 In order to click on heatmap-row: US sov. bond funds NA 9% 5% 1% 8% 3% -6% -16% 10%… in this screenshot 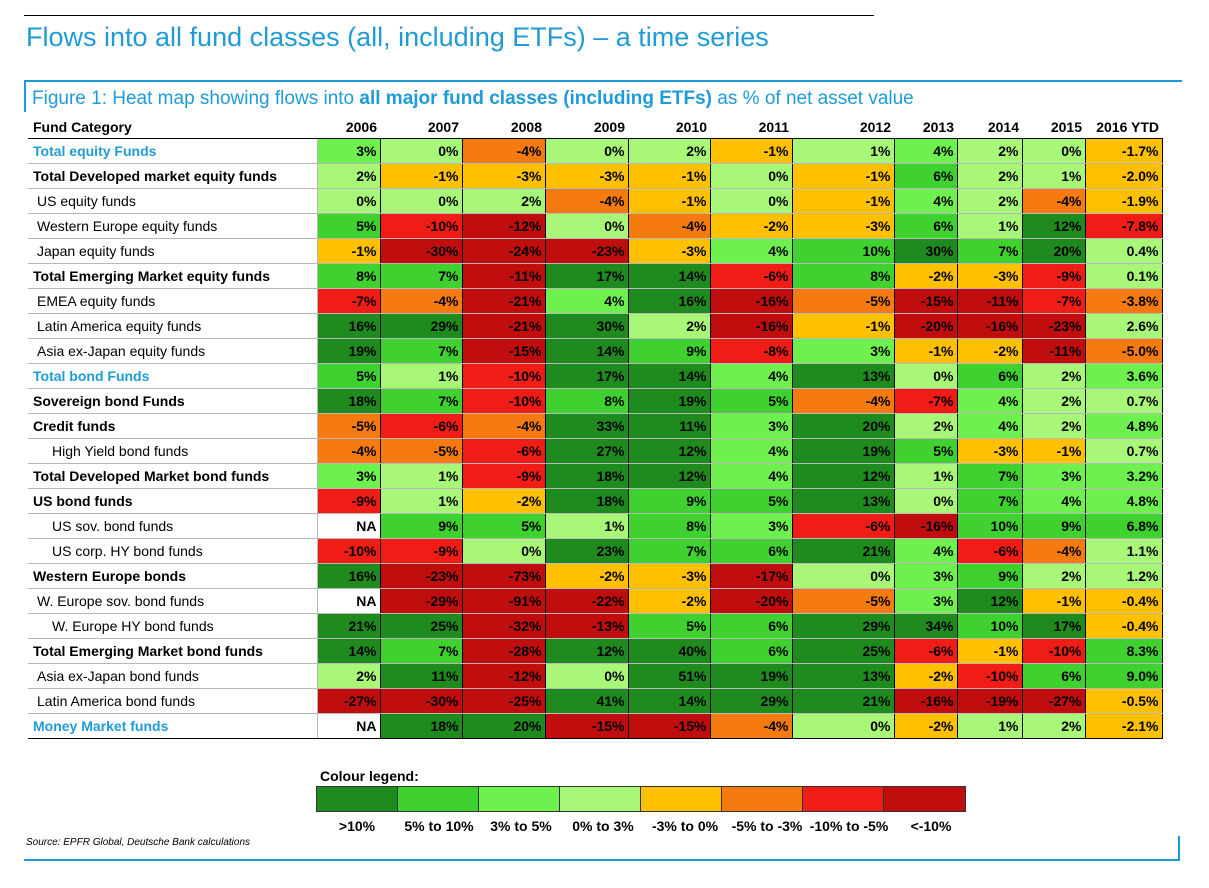, I will do `click(595, 526)`.